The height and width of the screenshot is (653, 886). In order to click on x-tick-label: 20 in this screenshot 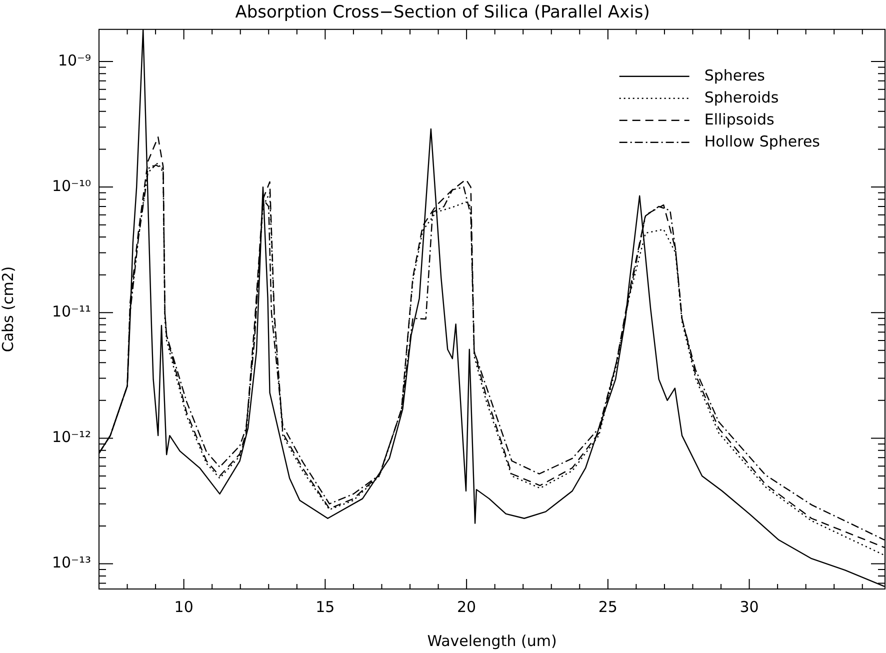, I will do `click(466, 607)`.